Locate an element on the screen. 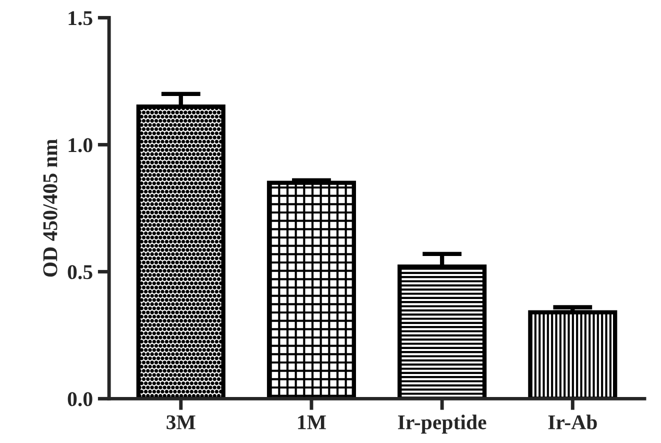  x-tick-label: 1M is located at coordinates (312, 422).